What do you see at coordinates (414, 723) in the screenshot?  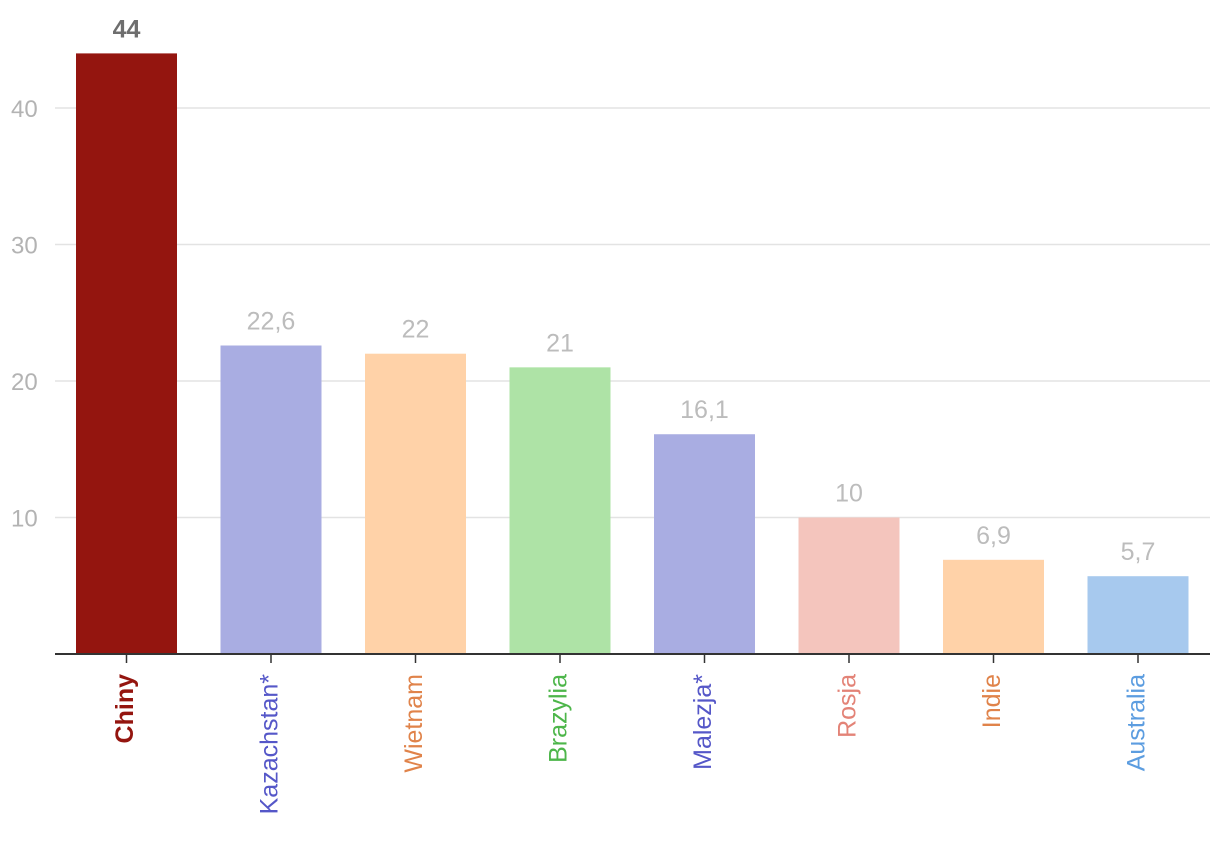 I see `x-tick-label: Wietnam` at bounding box center [414, 723].